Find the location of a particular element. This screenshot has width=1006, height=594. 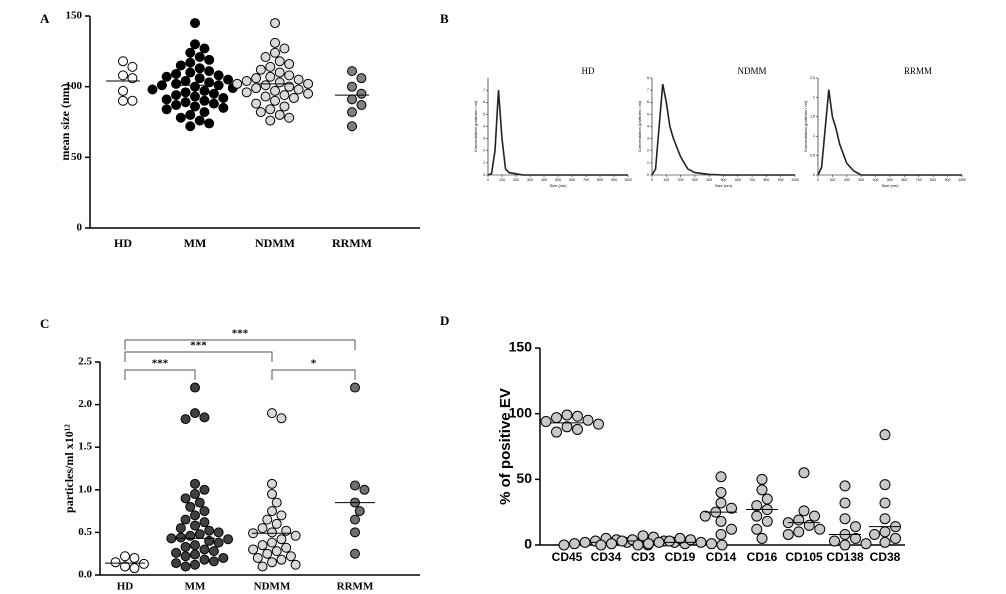

y-tick-label: 1.5 is located at coordinates (812, 117).